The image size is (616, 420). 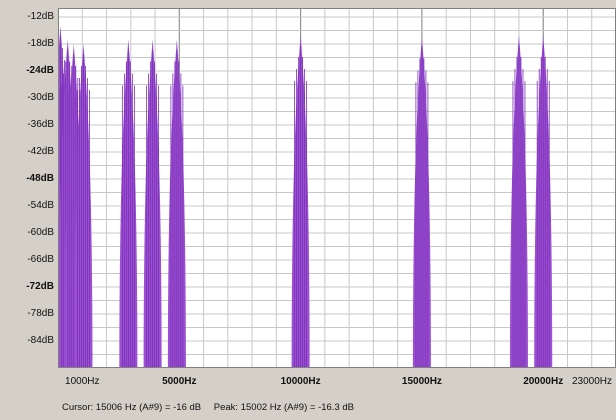 What do you see at coordinates (592, 381) in the screenshot?
I see `x-tick-label: 23000Hz` at bounding box center [592, 381].